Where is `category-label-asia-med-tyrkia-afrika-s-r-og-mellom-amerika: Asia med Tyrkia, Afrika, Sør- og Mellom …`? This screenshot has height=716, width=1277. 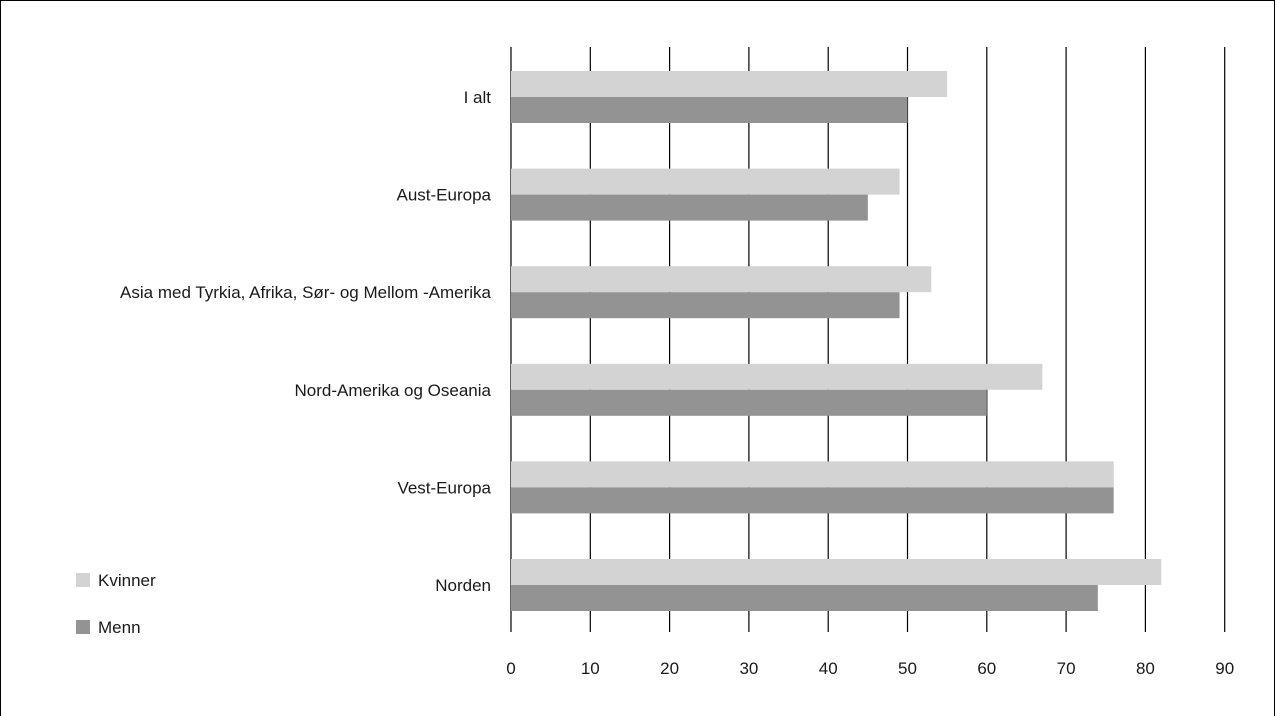
category-label-asia-med-tyrkia-afrika-s-r-og-mellom-amerika: Asia med Tyrkia, Afrika, Sør- og Mellom … is located at coordinates (305, 292).